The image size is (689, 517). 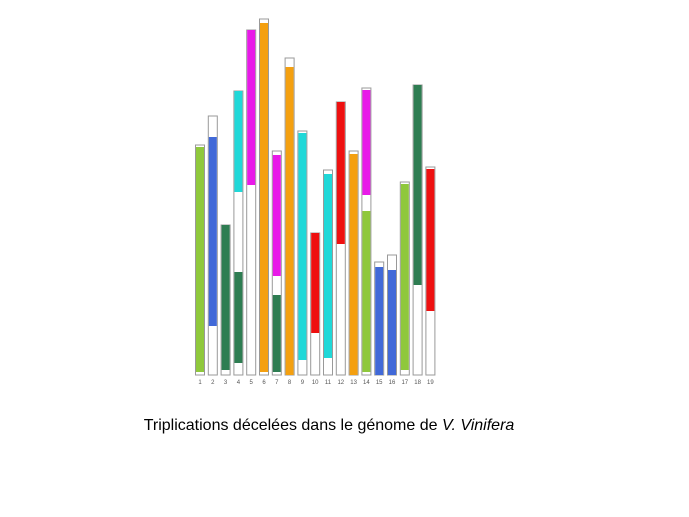 What do you see at coordinates (417, 383) in the screenshot?
I see `chromosome-label: 18` at bounding box center [417, 383].